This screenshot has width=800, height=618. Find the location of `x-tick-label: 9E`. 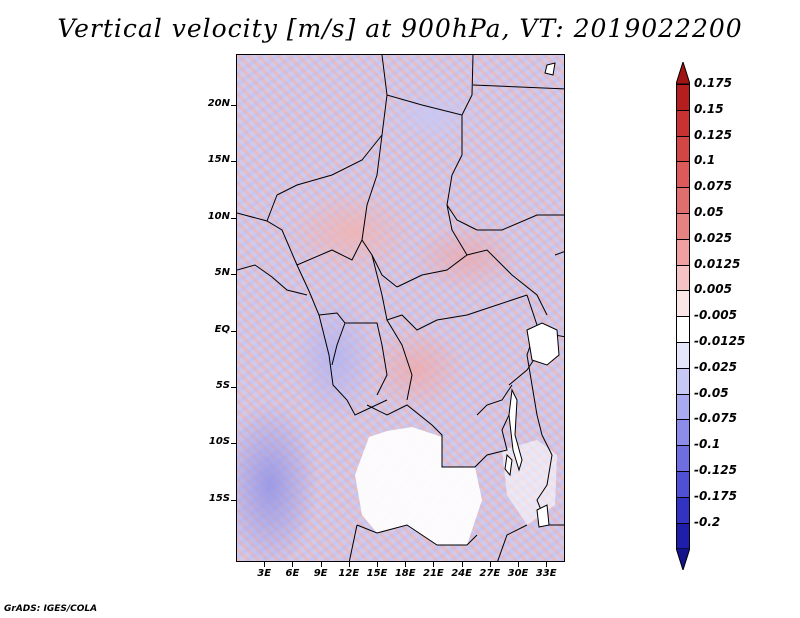

x-tick-label: 9E is located at coordinates (320, 573).